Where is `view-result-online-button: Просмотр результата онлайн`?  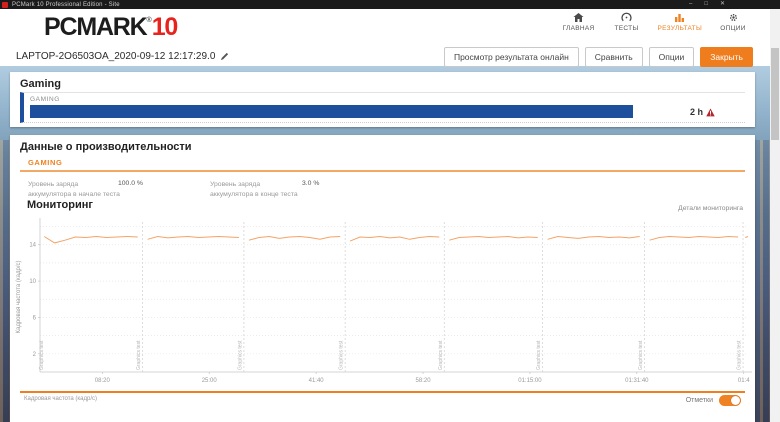 view-result-online-button: Просмотр результата онлайн is located at coordinates (511, 57).